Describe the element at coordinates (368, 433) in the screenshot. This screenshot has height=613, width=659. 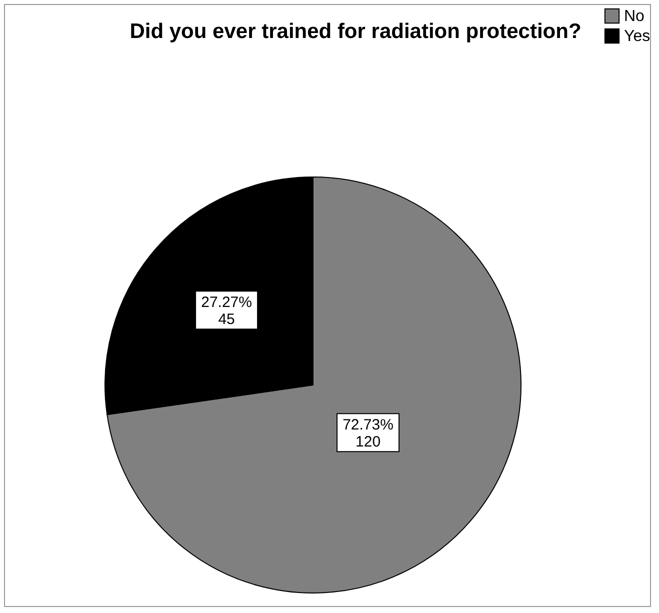
I see `data-label: 72.73% 120` at that location.